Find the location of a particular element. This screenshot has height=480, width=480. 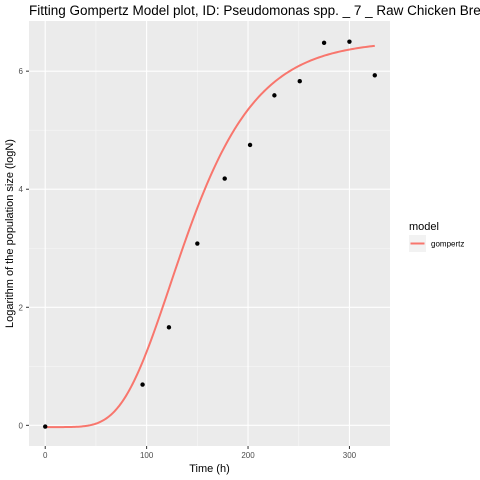

y-tick-label: 2 is located at coordinates (21, 307).